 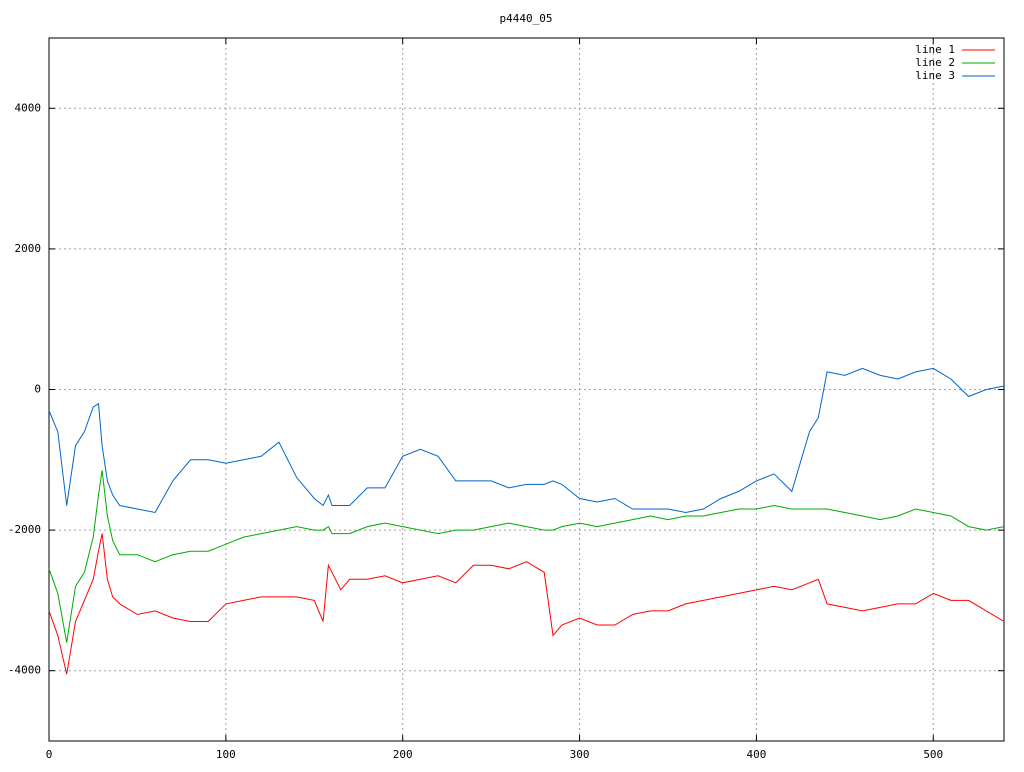 What do you see at coordinates (526, 18) in the screenshot?
I see `chart-title: p4440_05` at bounding box center [526, 18].